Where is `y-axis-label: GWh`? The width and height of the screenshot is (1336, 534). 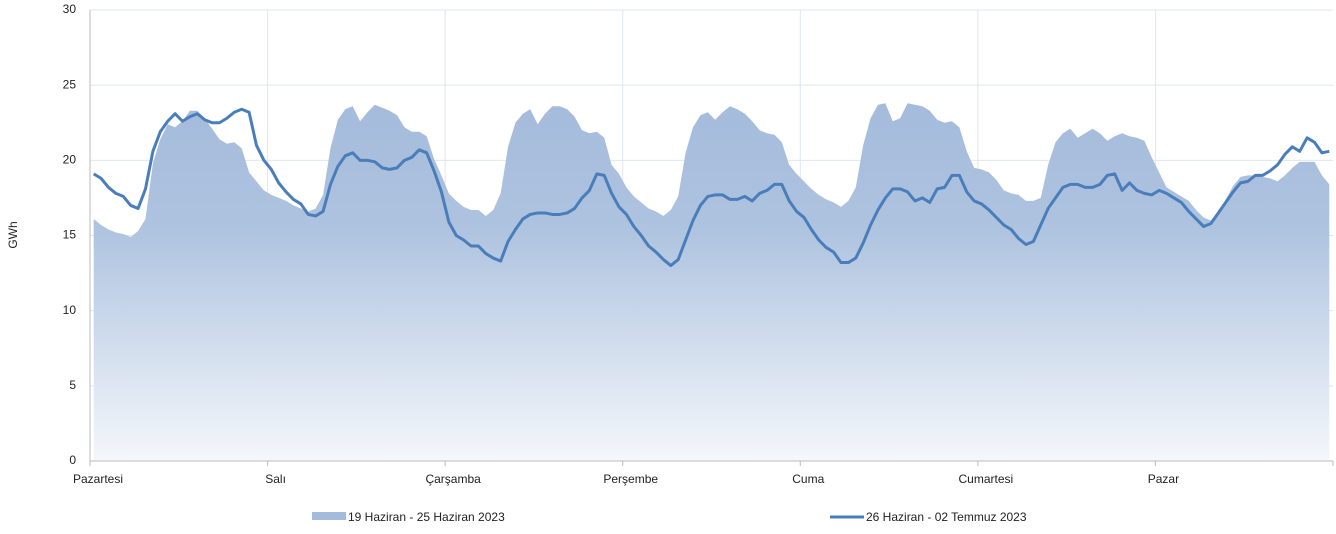
y-axis-label: GWh is located at coordinates (13, 234).